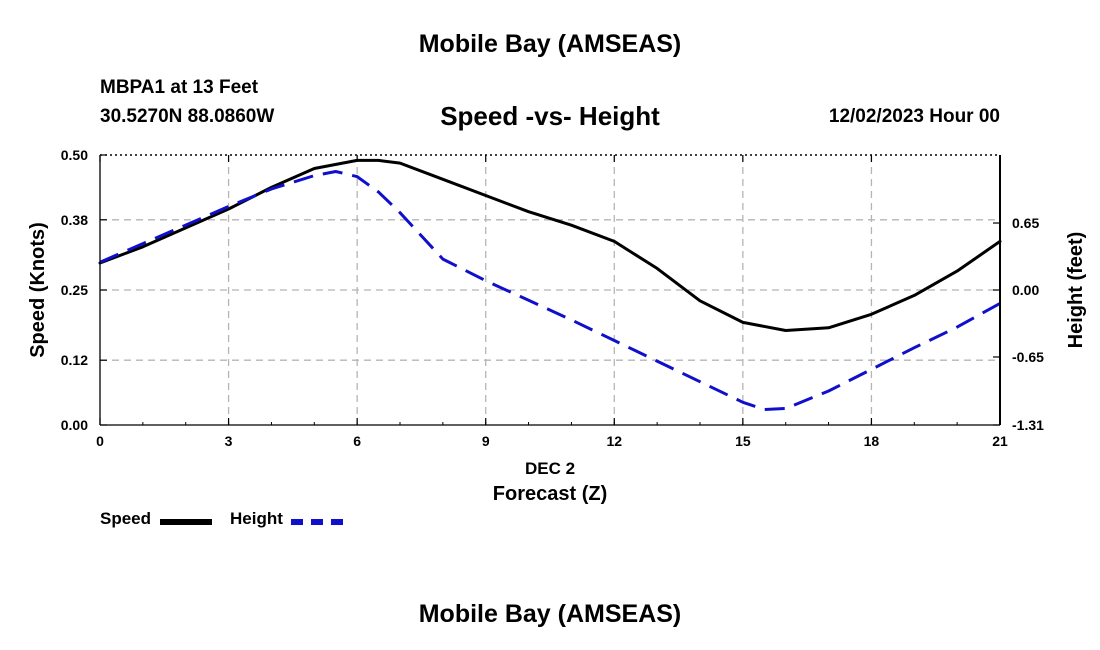 The image size is (1100, 650). What do you see at coordinates (550, 44) in the screenshot?
I see `chart-title: Mobile Bay (AMSEAS)` at bounding box center [550, 44].